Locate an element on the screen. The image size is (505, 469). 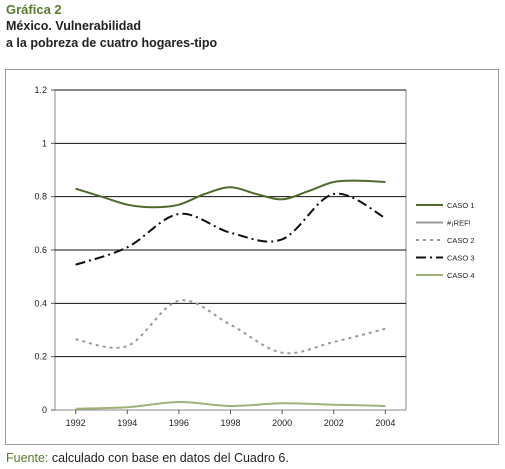
x-tick-label: 1996 is located at coordinates (179, 423).